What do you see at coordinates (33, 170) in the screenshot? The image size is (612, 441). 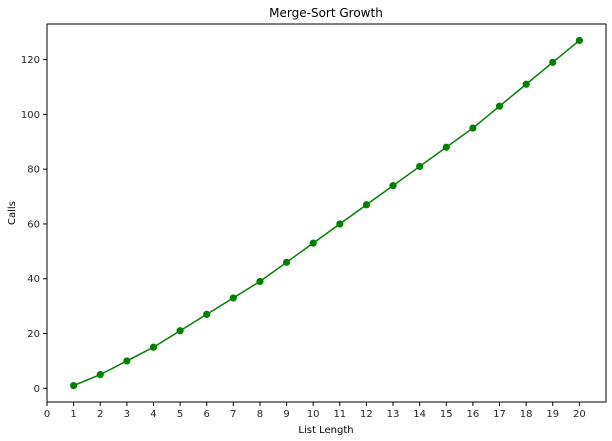 I see `y-tick-label: 80` at bounding box center [33, 170].